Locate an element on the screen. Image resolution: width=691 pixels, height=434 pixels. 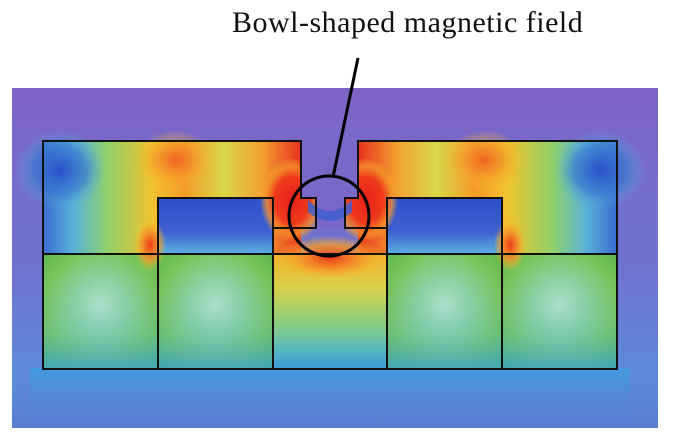
bowl-field-shape is located at coordinates (330, 210).